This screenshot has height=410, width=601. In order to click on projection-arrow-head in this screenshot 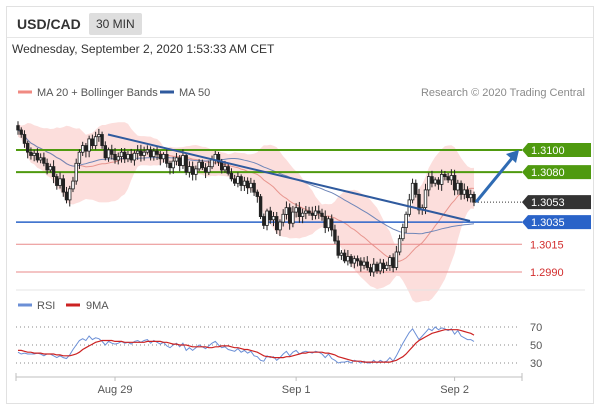, I will do `click(512, 156)`.